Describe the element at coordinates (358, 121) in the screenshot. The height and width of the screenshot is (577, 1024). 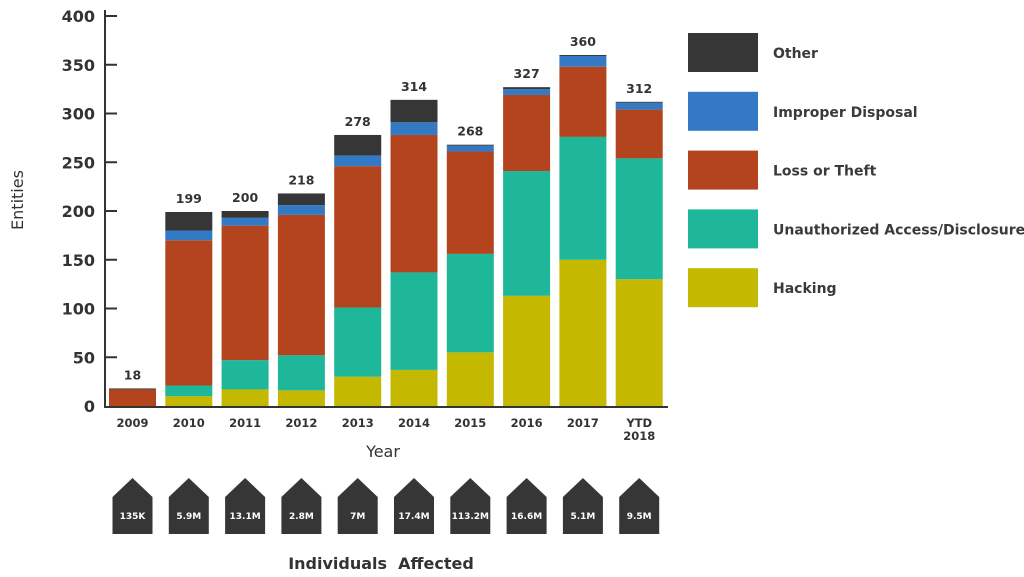
I see `bar-total-label: 278` at that location.